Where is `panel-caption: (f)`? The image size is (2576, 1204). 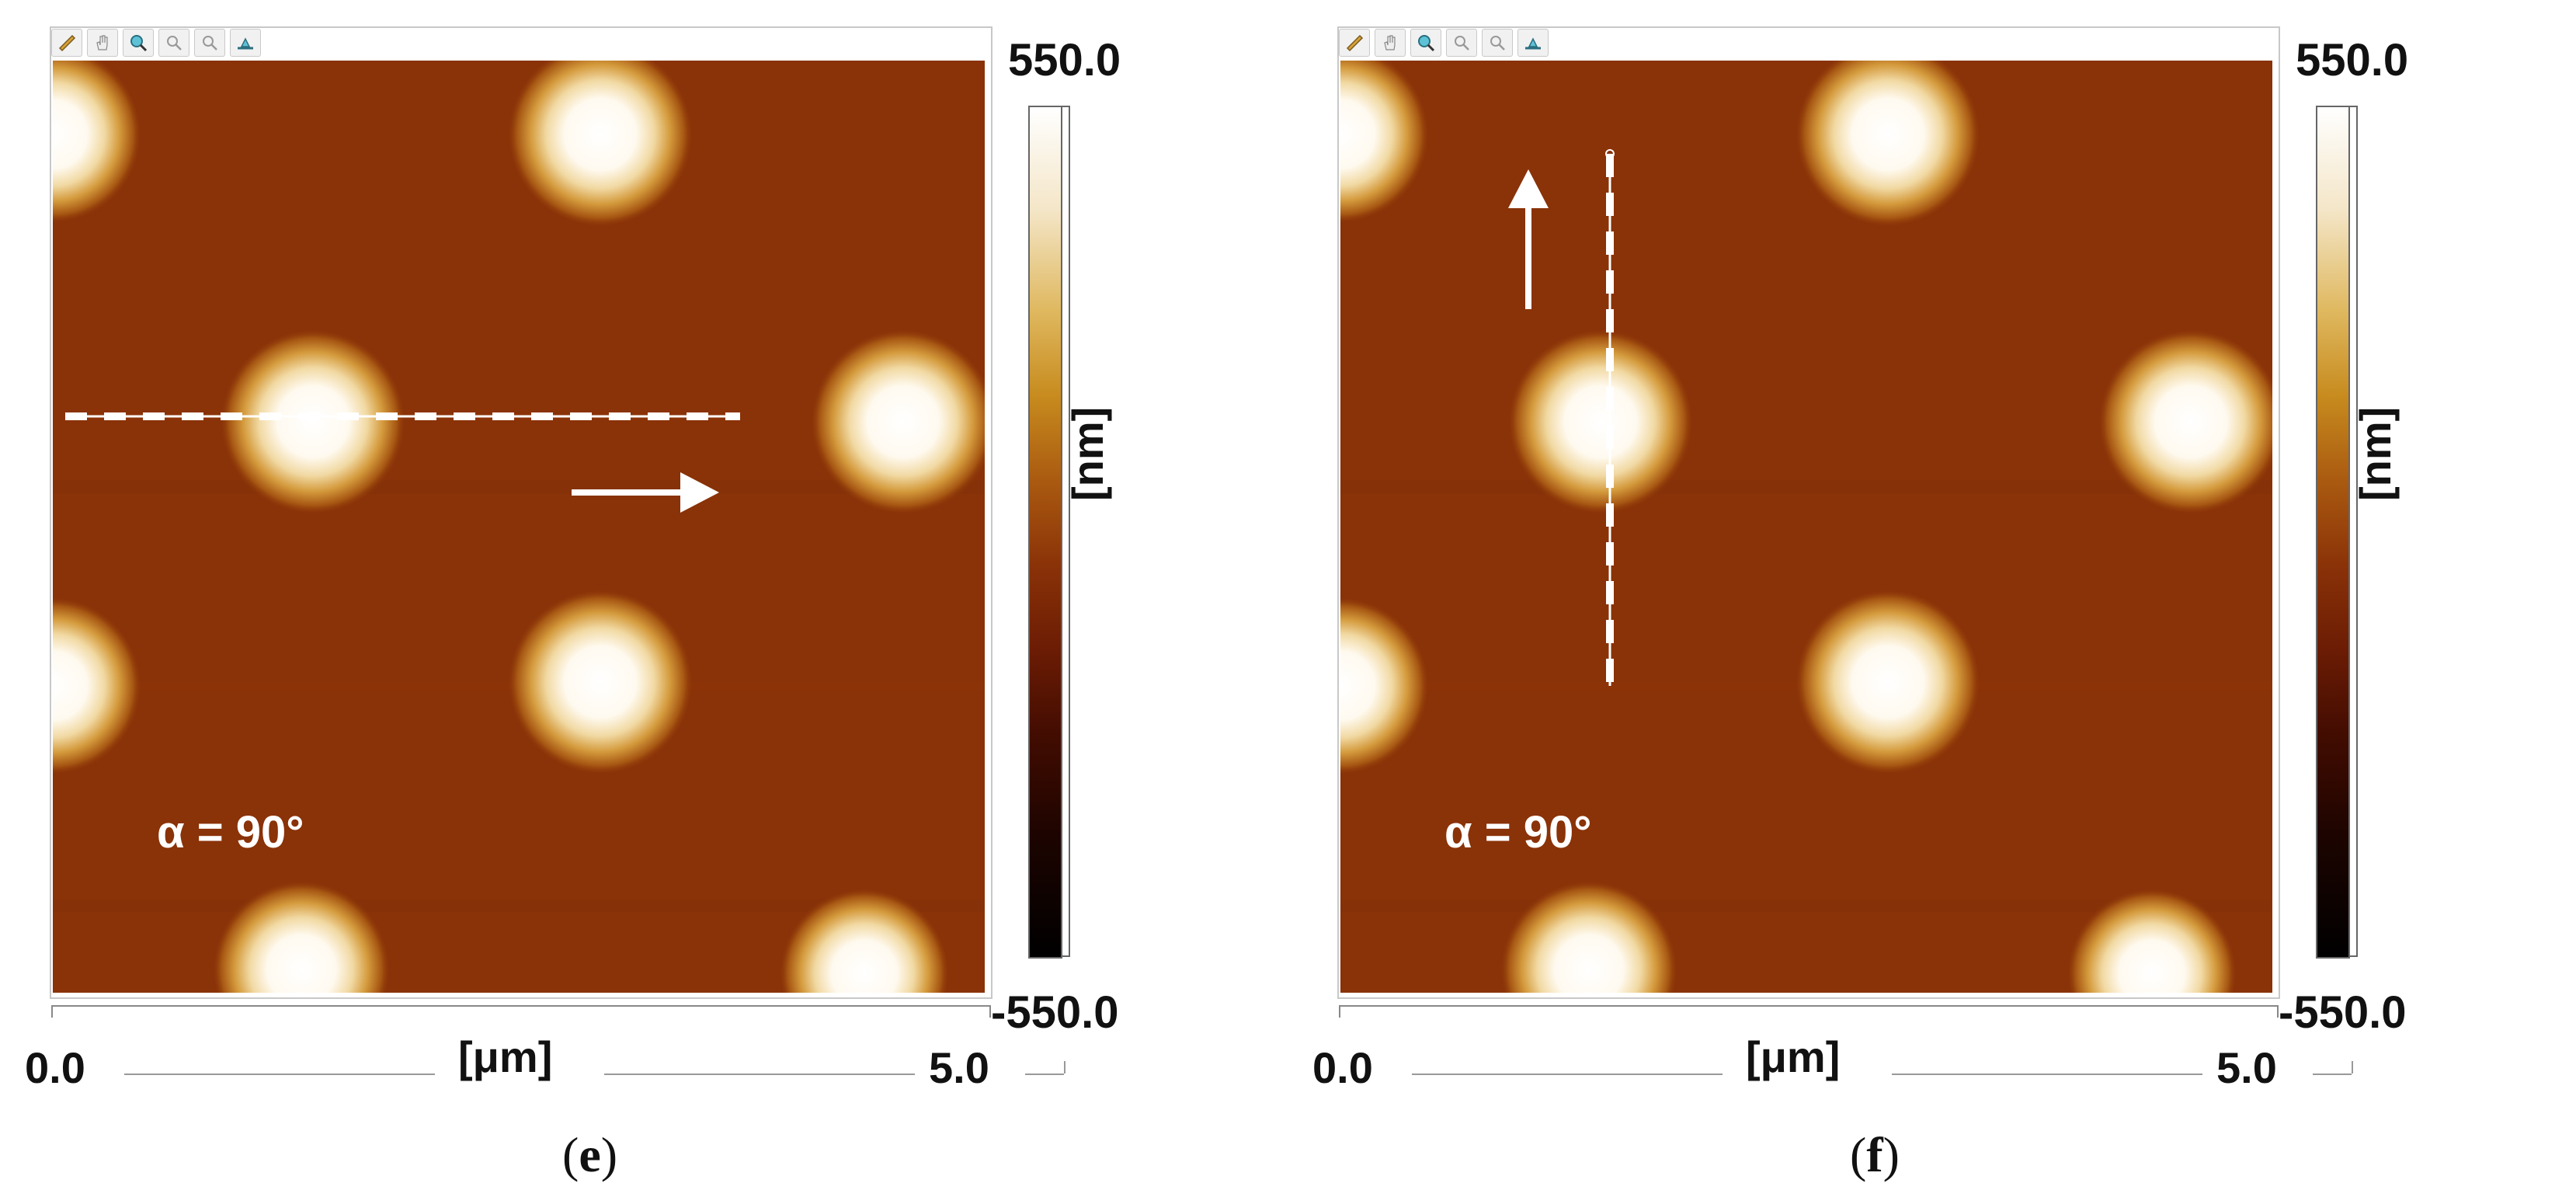 panel-caption: (f) is located at coordinates (1875, 1154).